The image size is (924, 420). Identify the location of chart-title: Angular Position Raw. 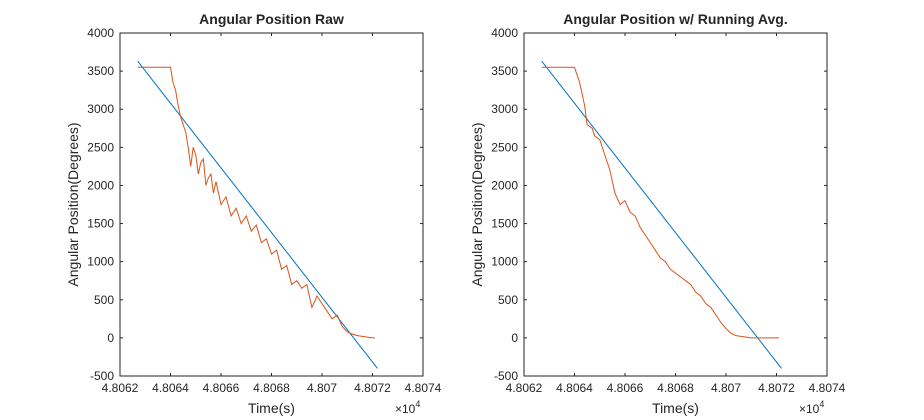
(271, 19).